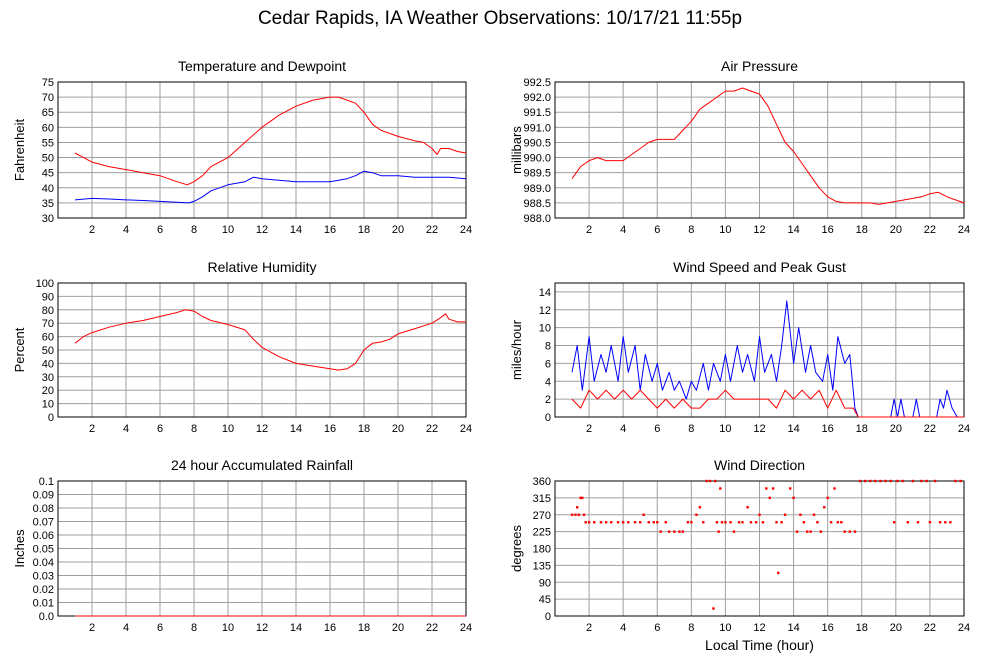 Image resolution: width=1000 pixels, height=660 pixels. Describe the element at coordinates (48, 189) in the screenshot. I see `y-tick-label: 40` at that location.